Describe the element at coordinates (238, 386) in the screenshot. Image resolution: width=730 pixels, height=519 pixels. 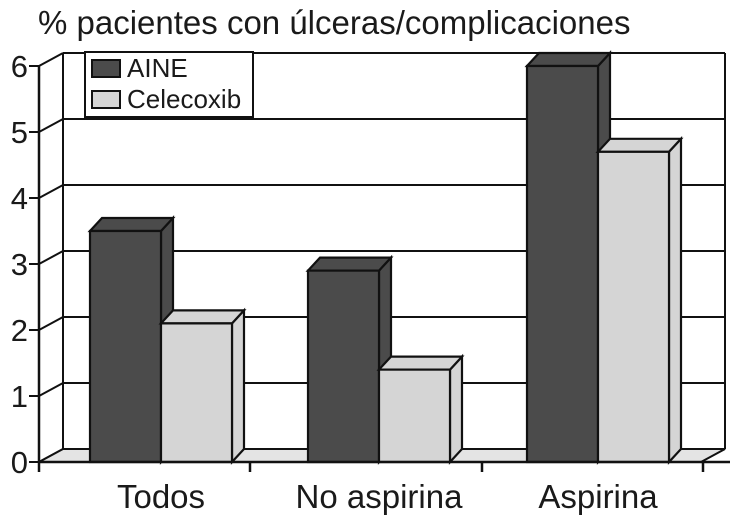
I see `bar-celecoxib-todos-side` at that location.